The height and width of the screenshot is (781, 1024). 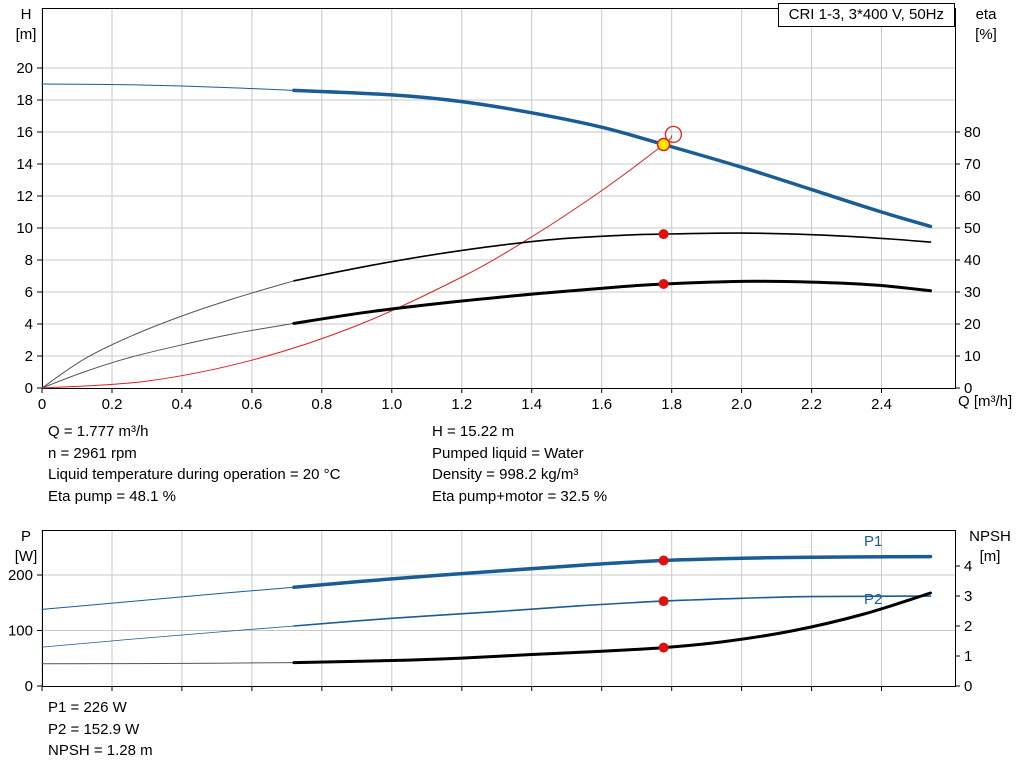 I want to click on eta-axis-title-line2: [%], so click(x=986, y=34).